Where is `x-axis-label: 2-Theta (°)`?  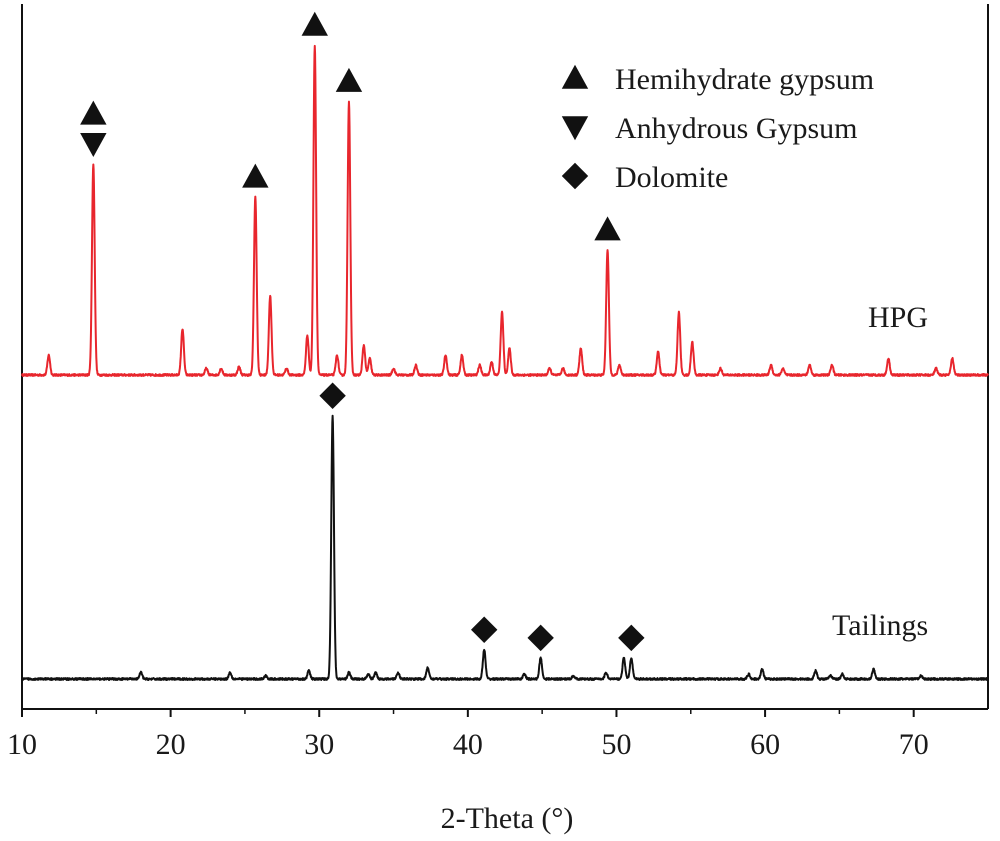
x-axis-label: 2-Theta (°) is located at coordinates (507, 818).